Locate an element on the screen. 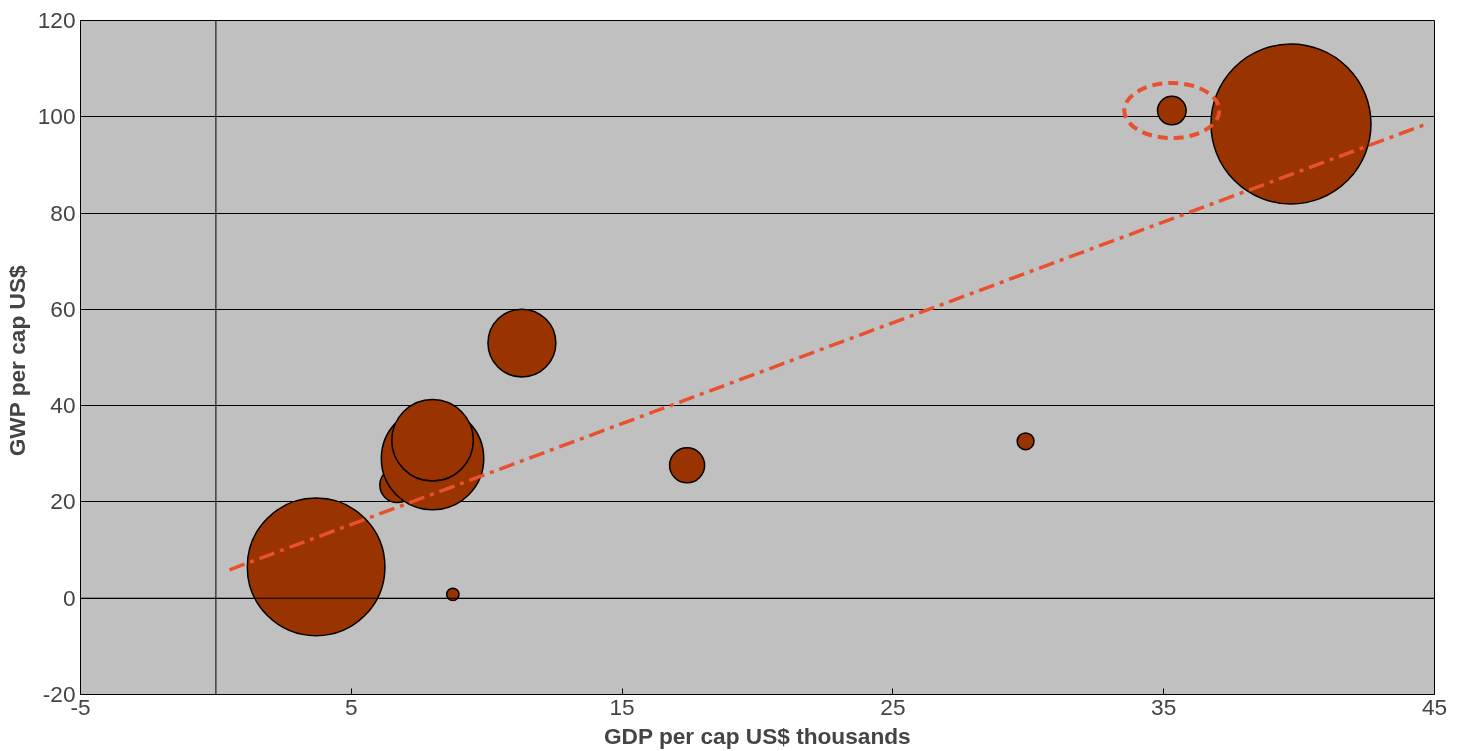 The width and height of the screenshot is (1464, 751). y-tick-label: 60 is located at coordinates (63, 308).